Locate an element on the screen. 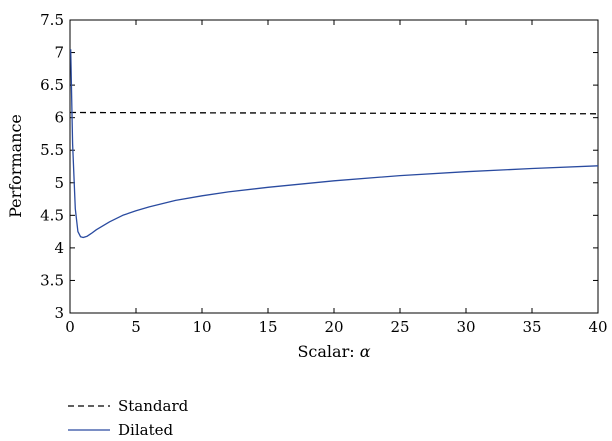 This screenshot has width=612, height=441. x-tick-label: 5 is located at coordinates (136, 327).